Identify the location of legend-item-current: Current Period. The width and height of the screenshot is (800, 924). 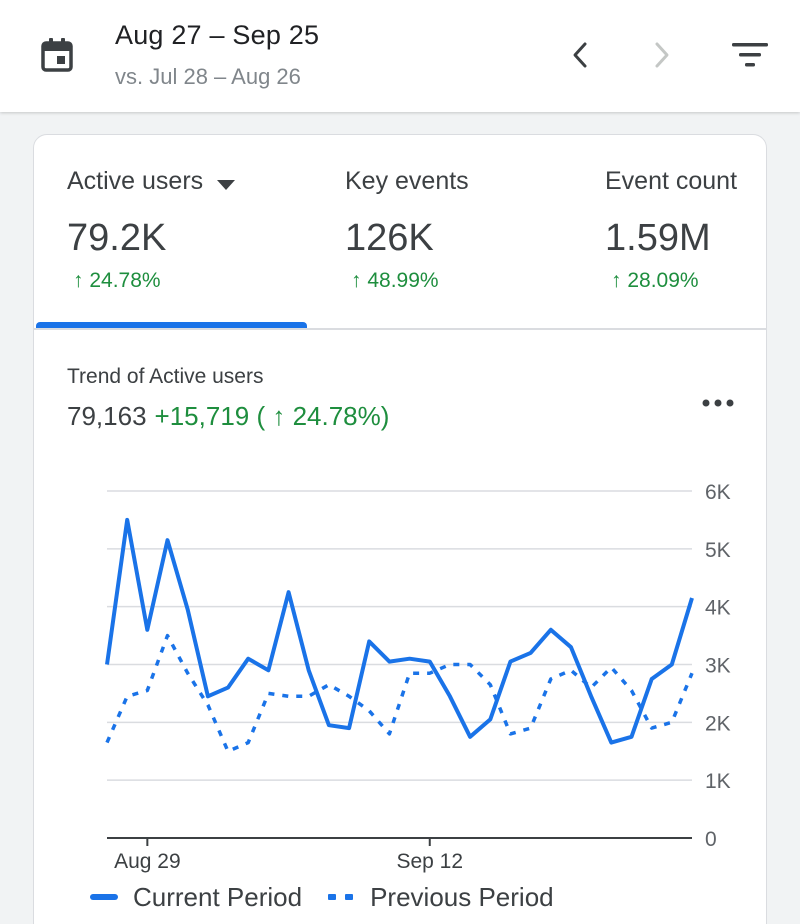
(195, 897).